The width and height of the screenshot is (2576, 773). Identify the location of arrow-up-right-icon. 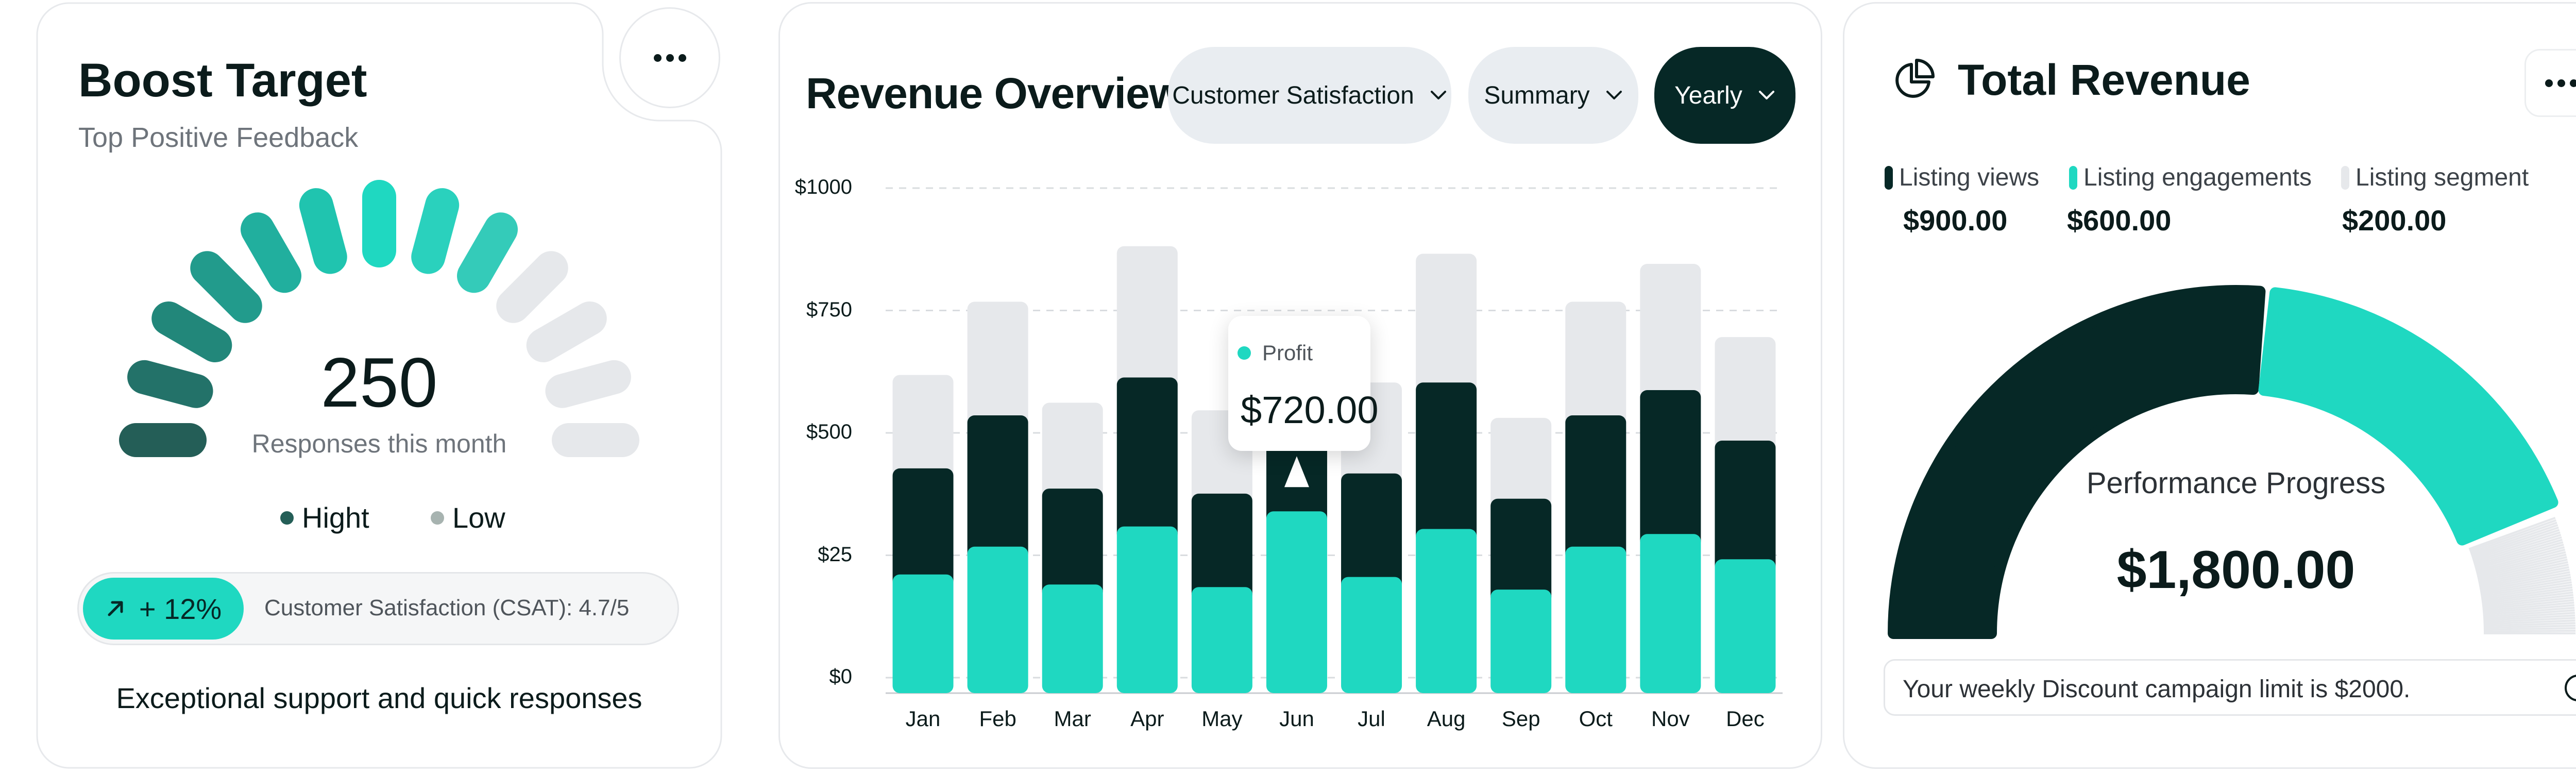
(115, 608).